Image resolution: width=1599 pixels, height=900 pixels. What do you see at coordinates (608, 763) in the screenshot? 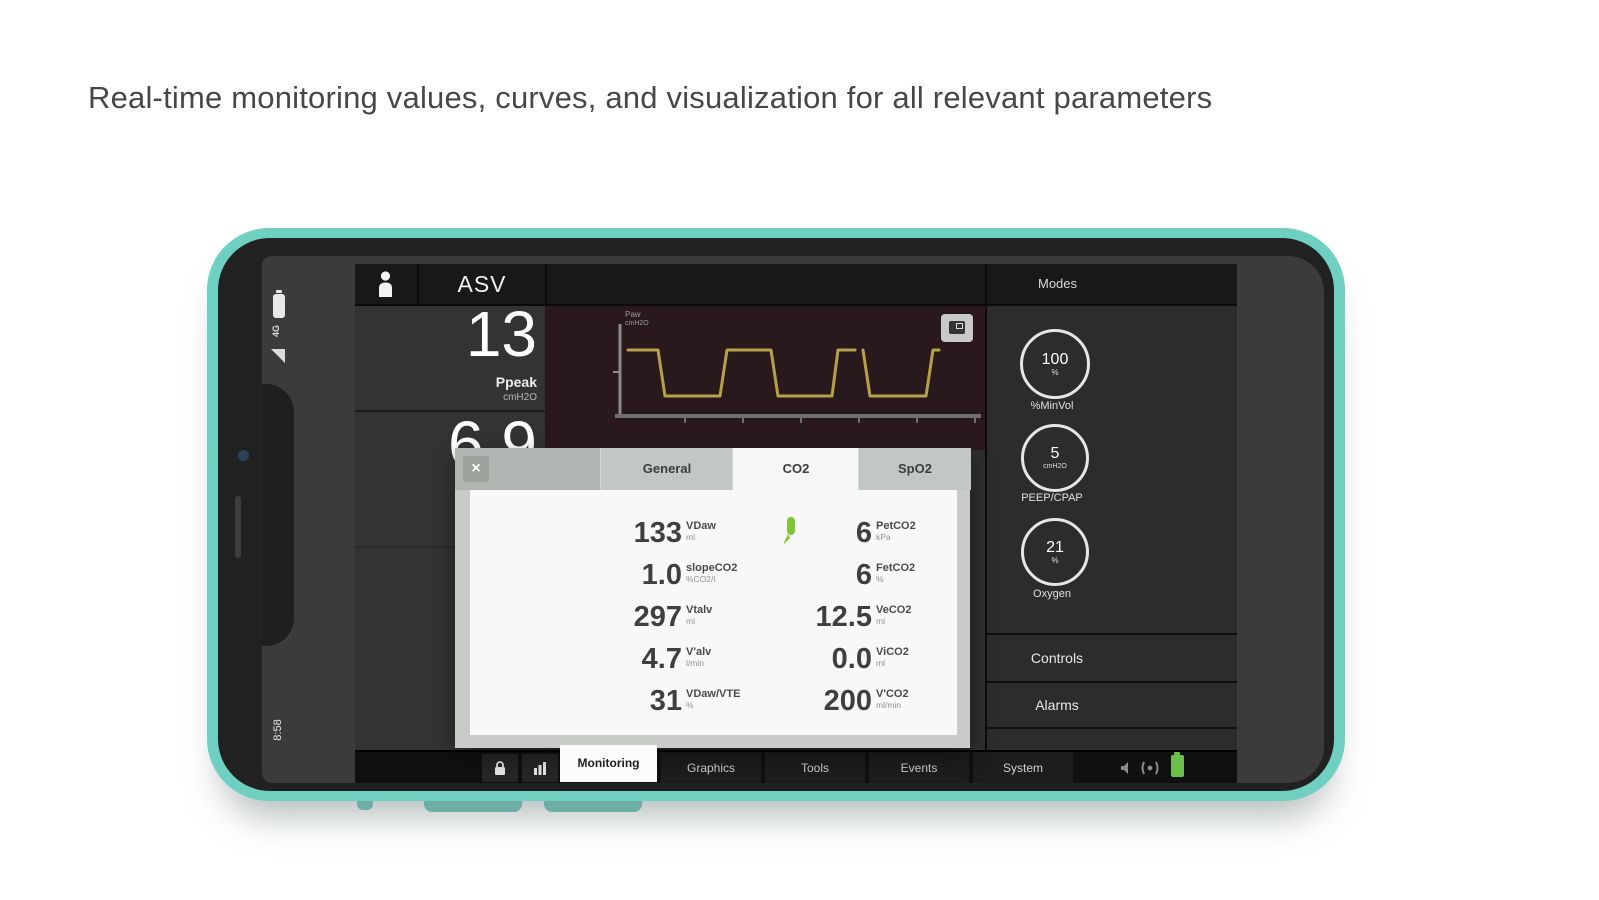
I see `tab-monitoring: Monitoring` at bounding box center [608, 763].